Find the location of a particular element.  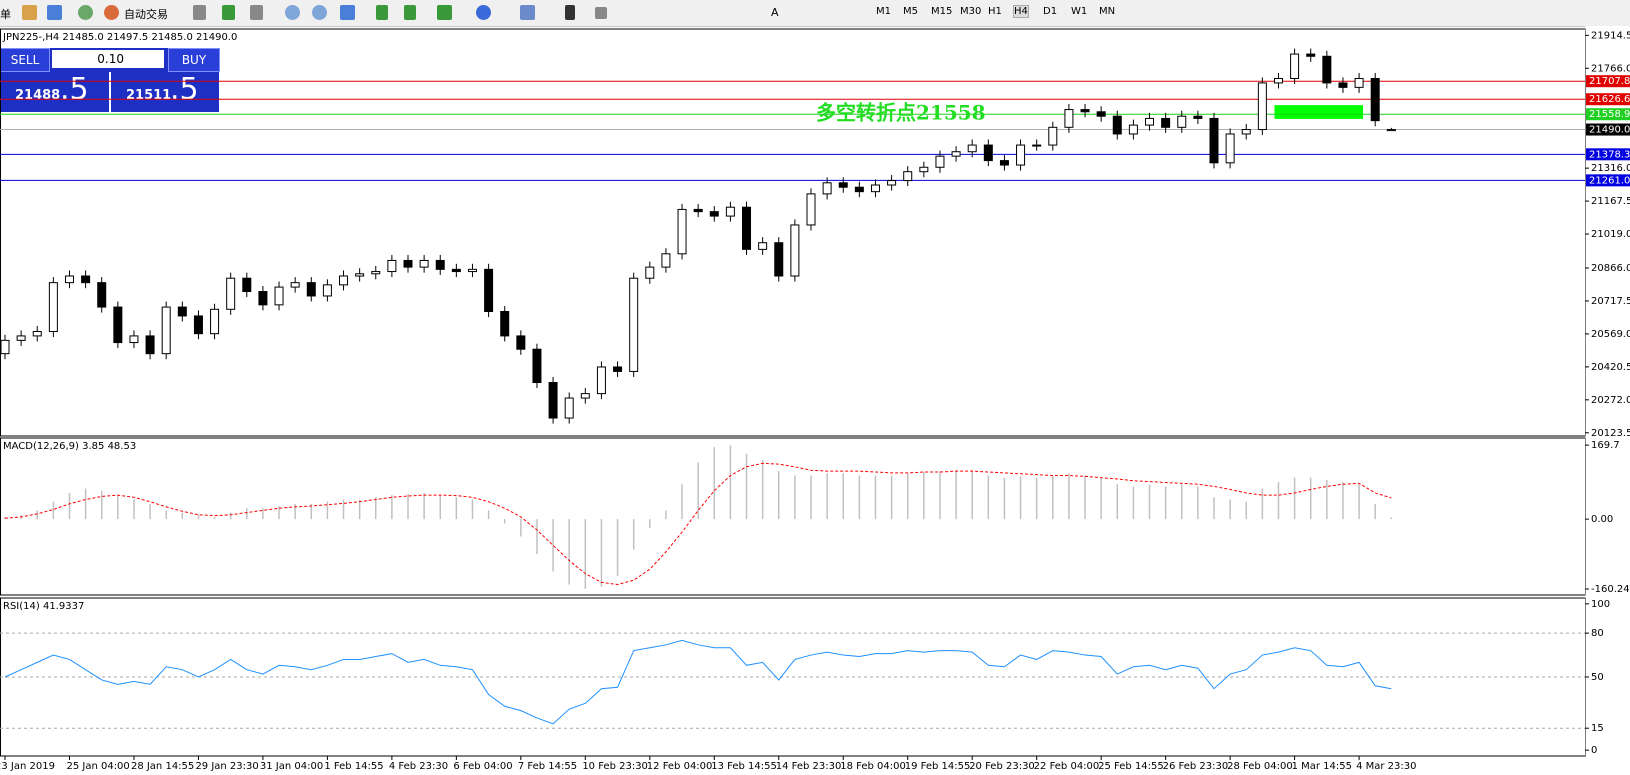

timeframe: M15 is located at coordinates (942, 11).